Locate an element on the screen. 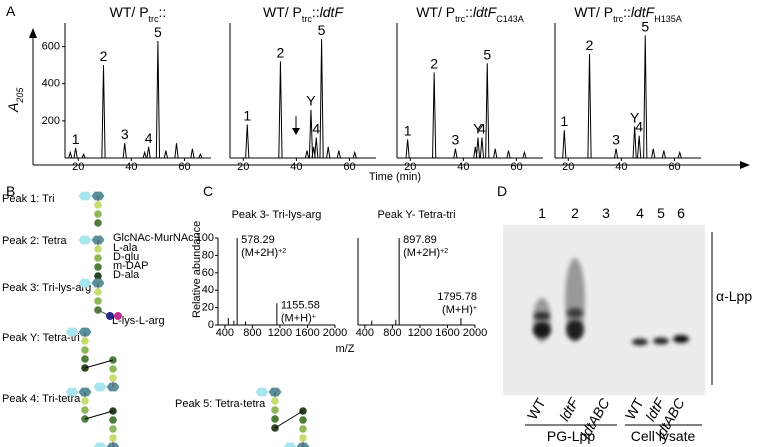 This screenshot has width=757, height=447. y-axis-label: Relative abundance is located at coordinates (197, 269).